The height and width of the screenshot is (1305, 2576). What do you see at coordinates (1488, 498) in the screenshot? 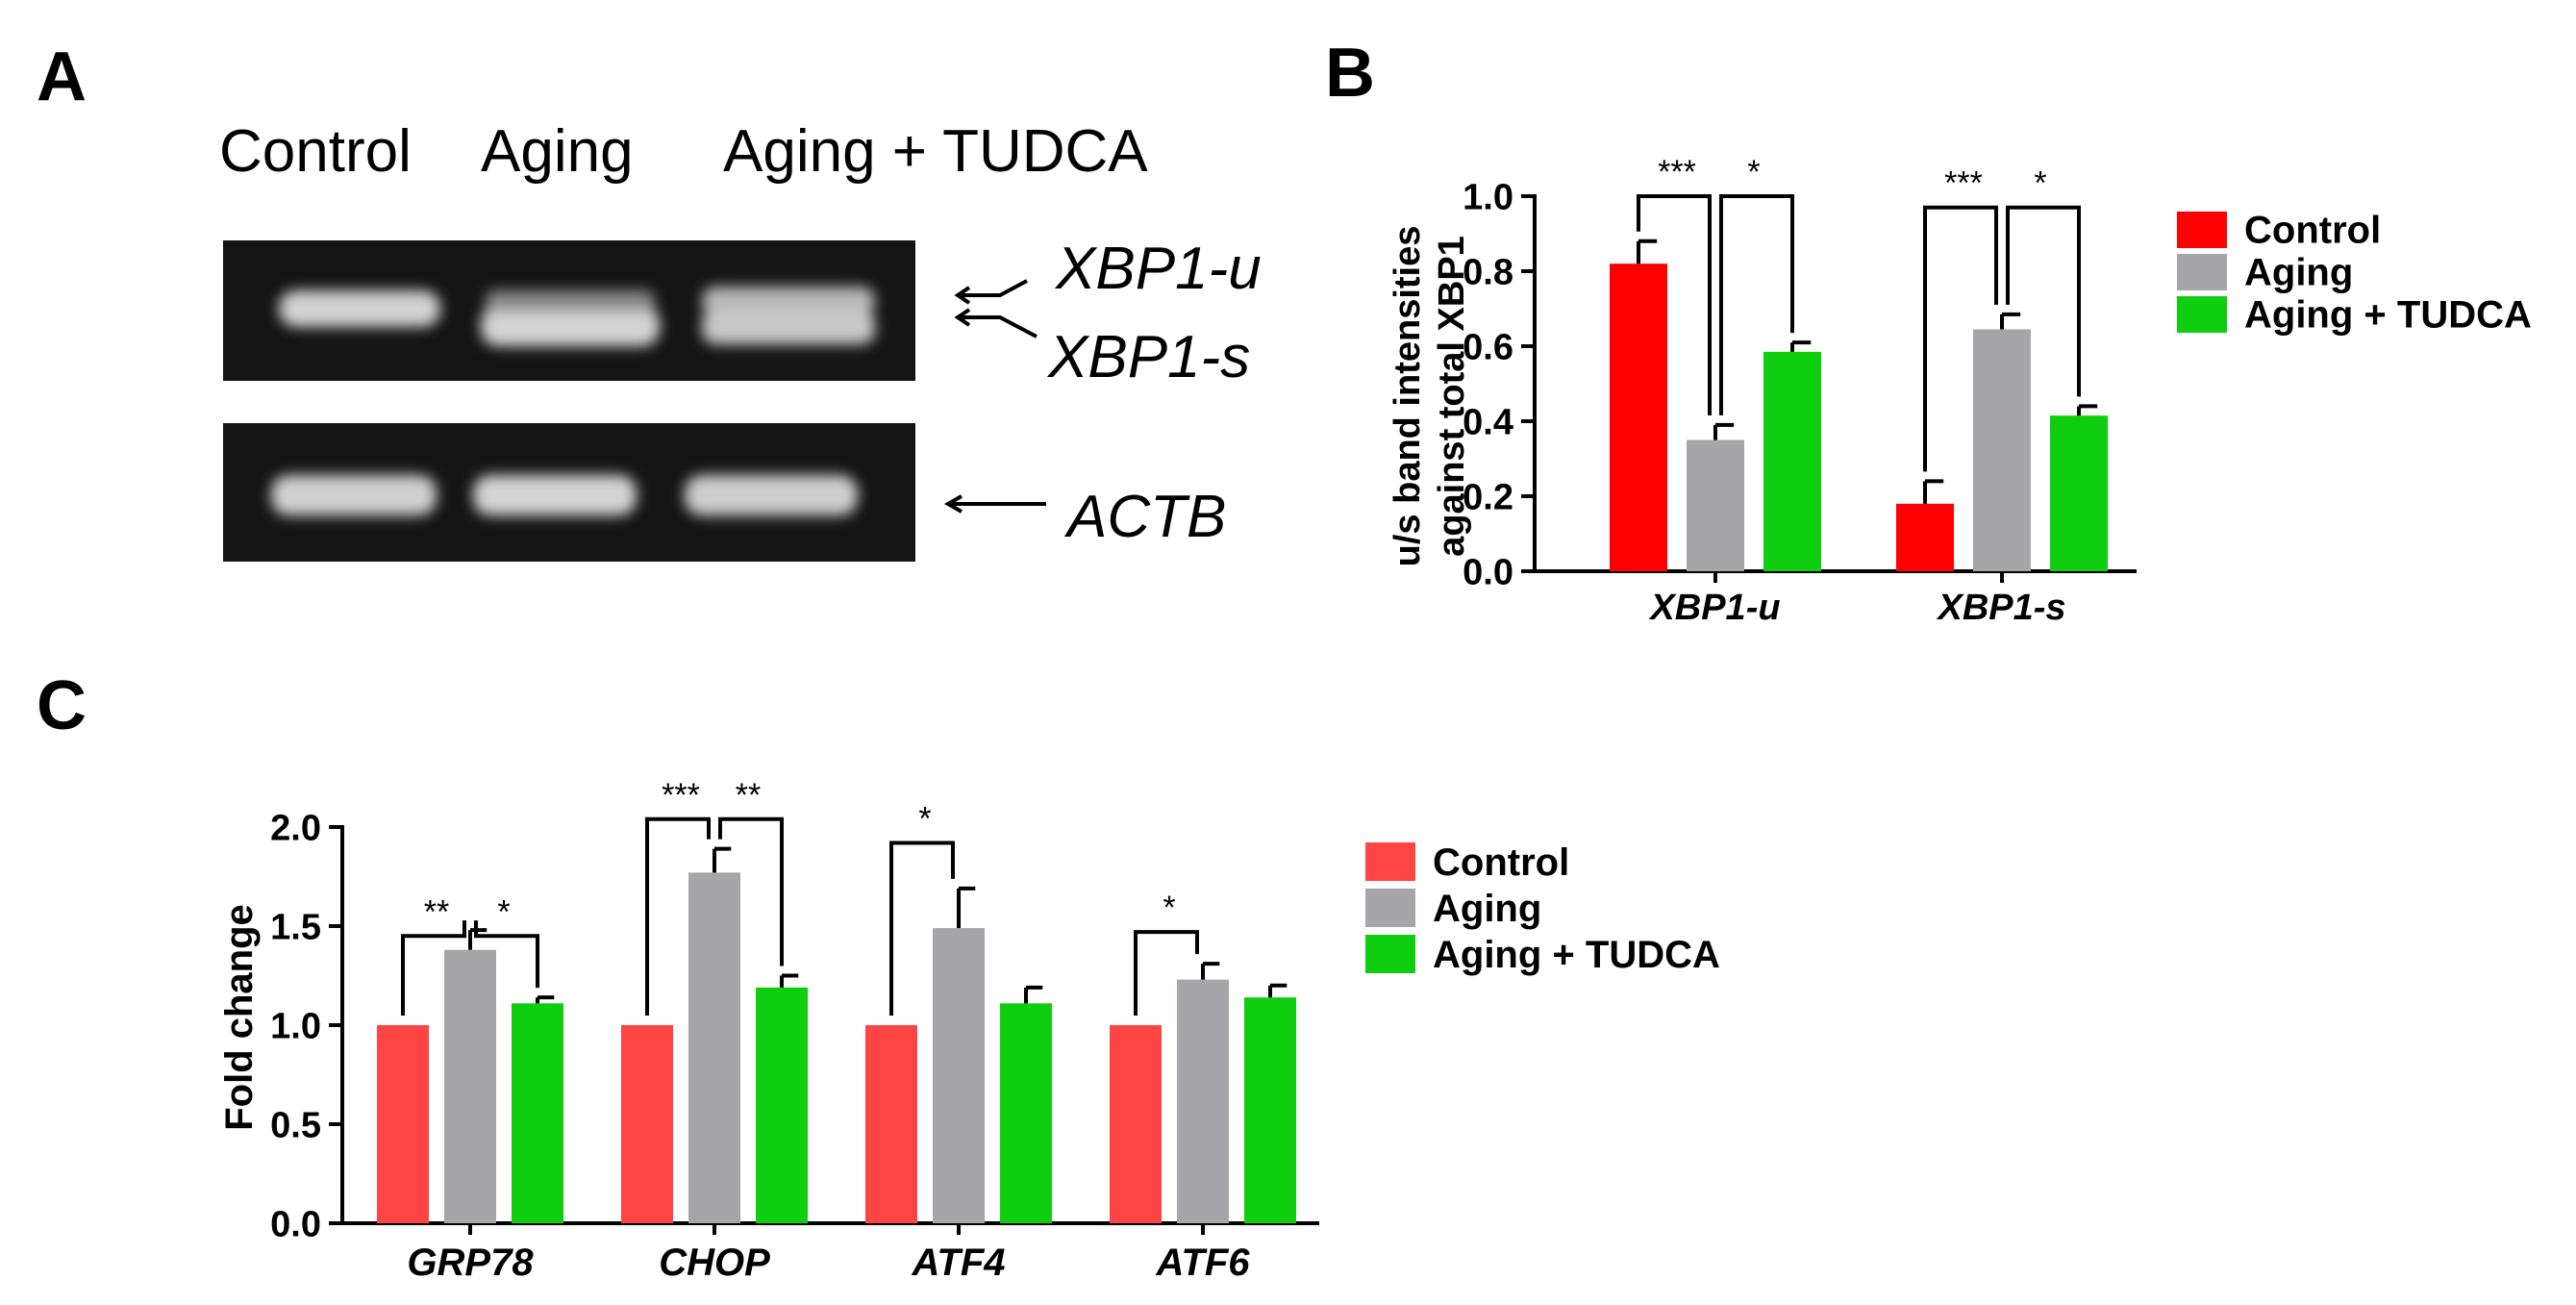
I see `y-tick-label: 0.2` at bounding box center [1488, 498].